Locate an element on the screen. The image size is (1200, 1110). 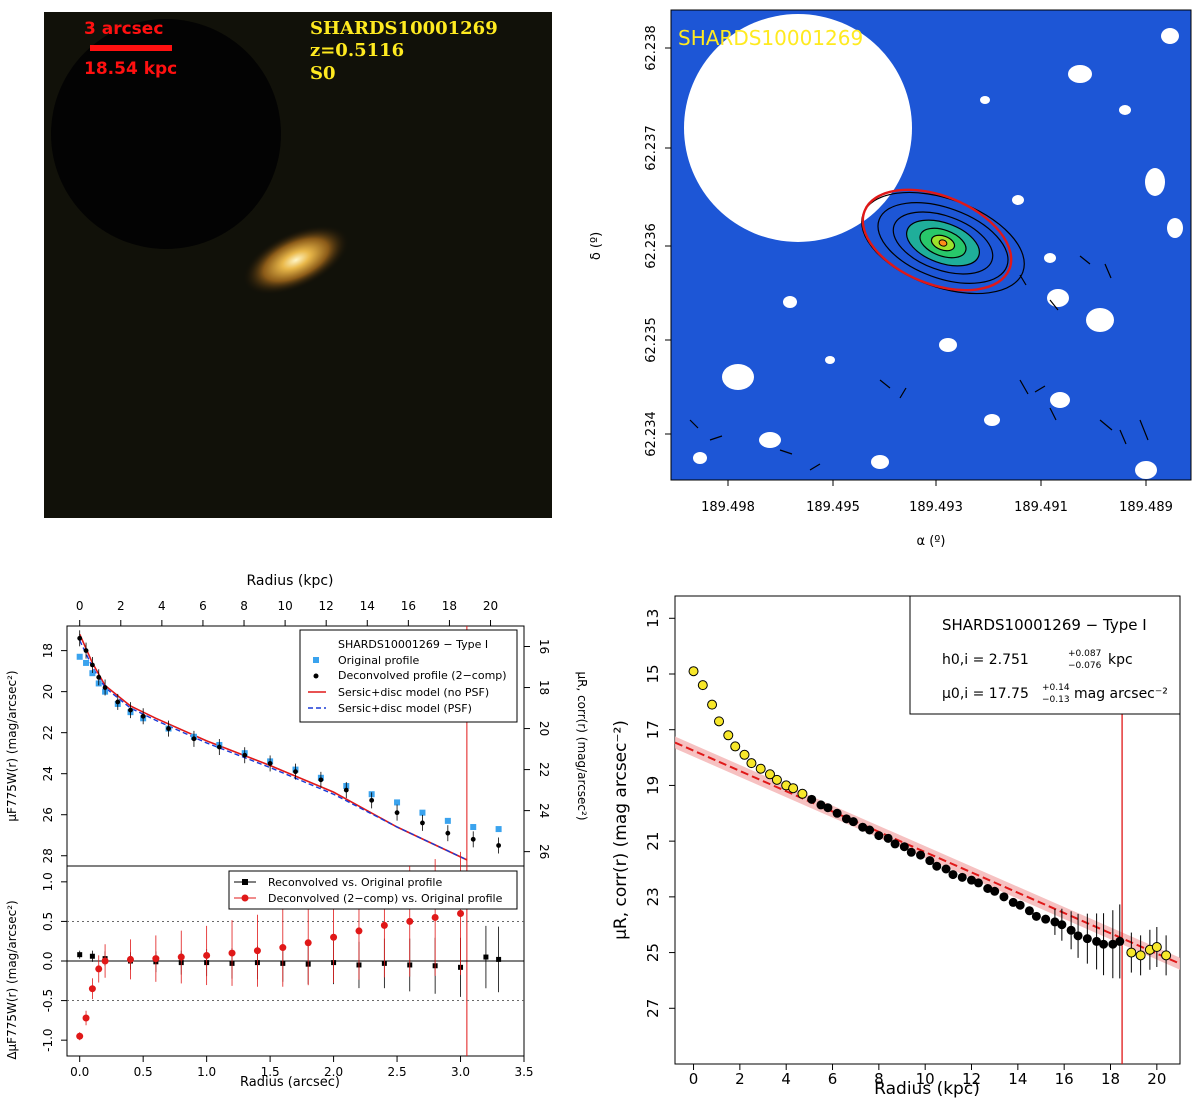
x-tick-label: 3.0 is located at coordinates (460, 1072).